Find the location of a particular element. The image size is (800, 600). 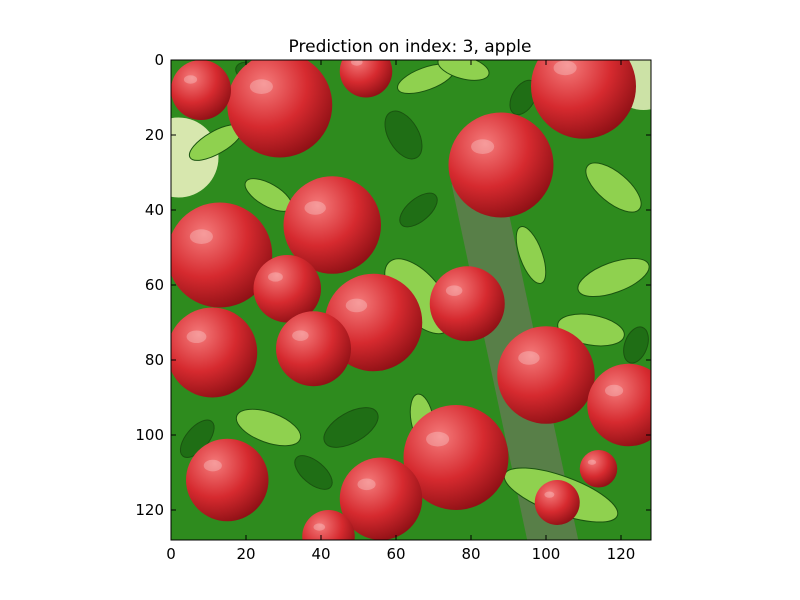

x-tick-label: 60 is located at coordinates (395, 554).